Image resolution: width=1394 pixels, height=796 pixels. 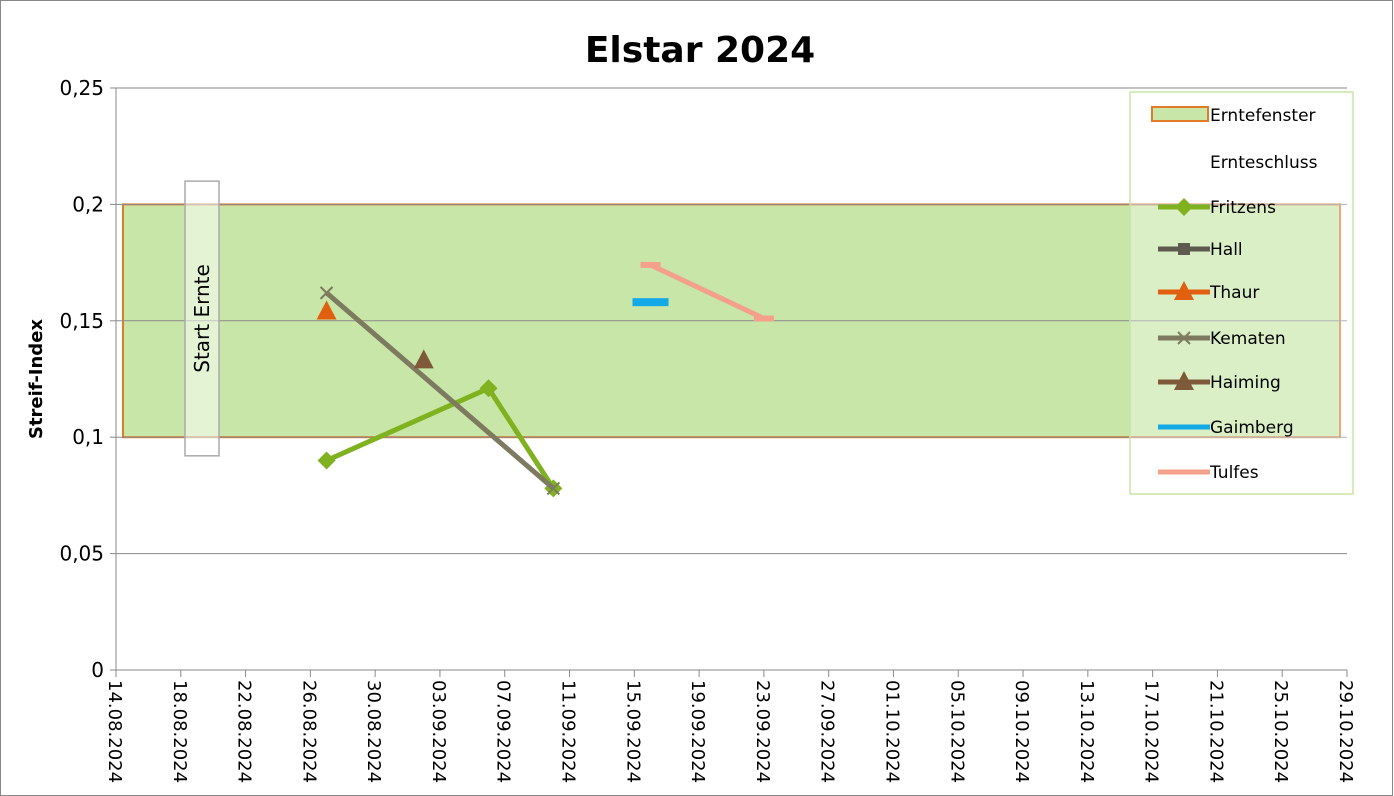 I want to click on x-tick-label: 21.10.2024, so click(x=1215, y=731).